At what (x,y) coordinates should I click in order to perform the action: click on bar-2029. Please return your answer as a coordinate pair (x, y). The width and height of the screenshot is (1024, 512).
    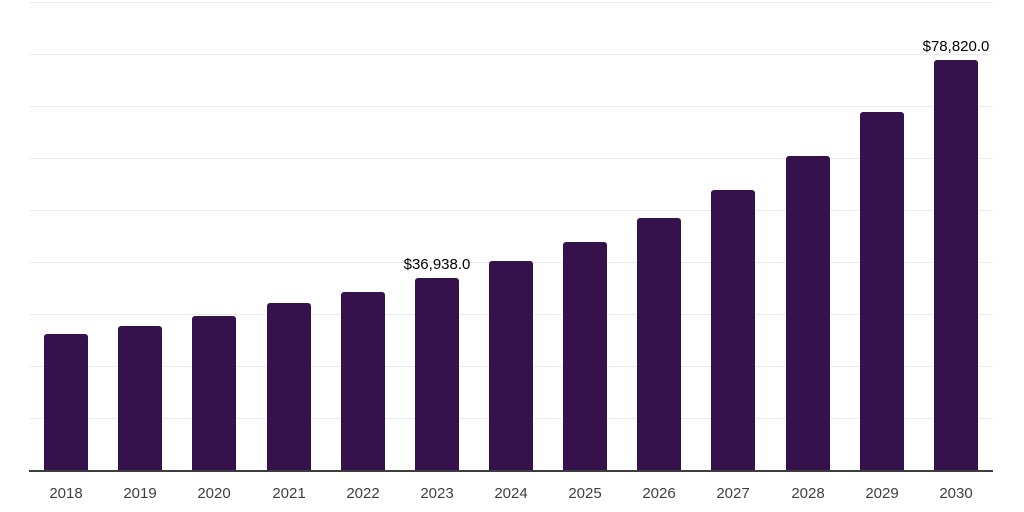
    Looking at the image, I should click on (882, 291).